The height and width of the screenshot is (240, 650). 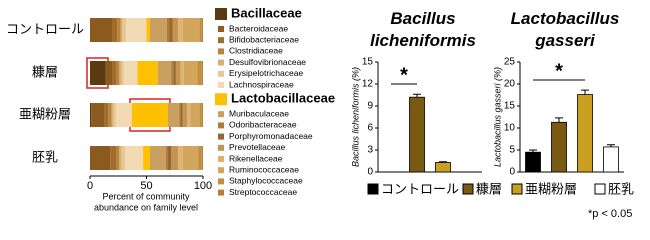 What do you see at coordinates (256, 158) in the screenshot?
I see `legend-label: Rikenellaceae` at bounding box center [256, 158].